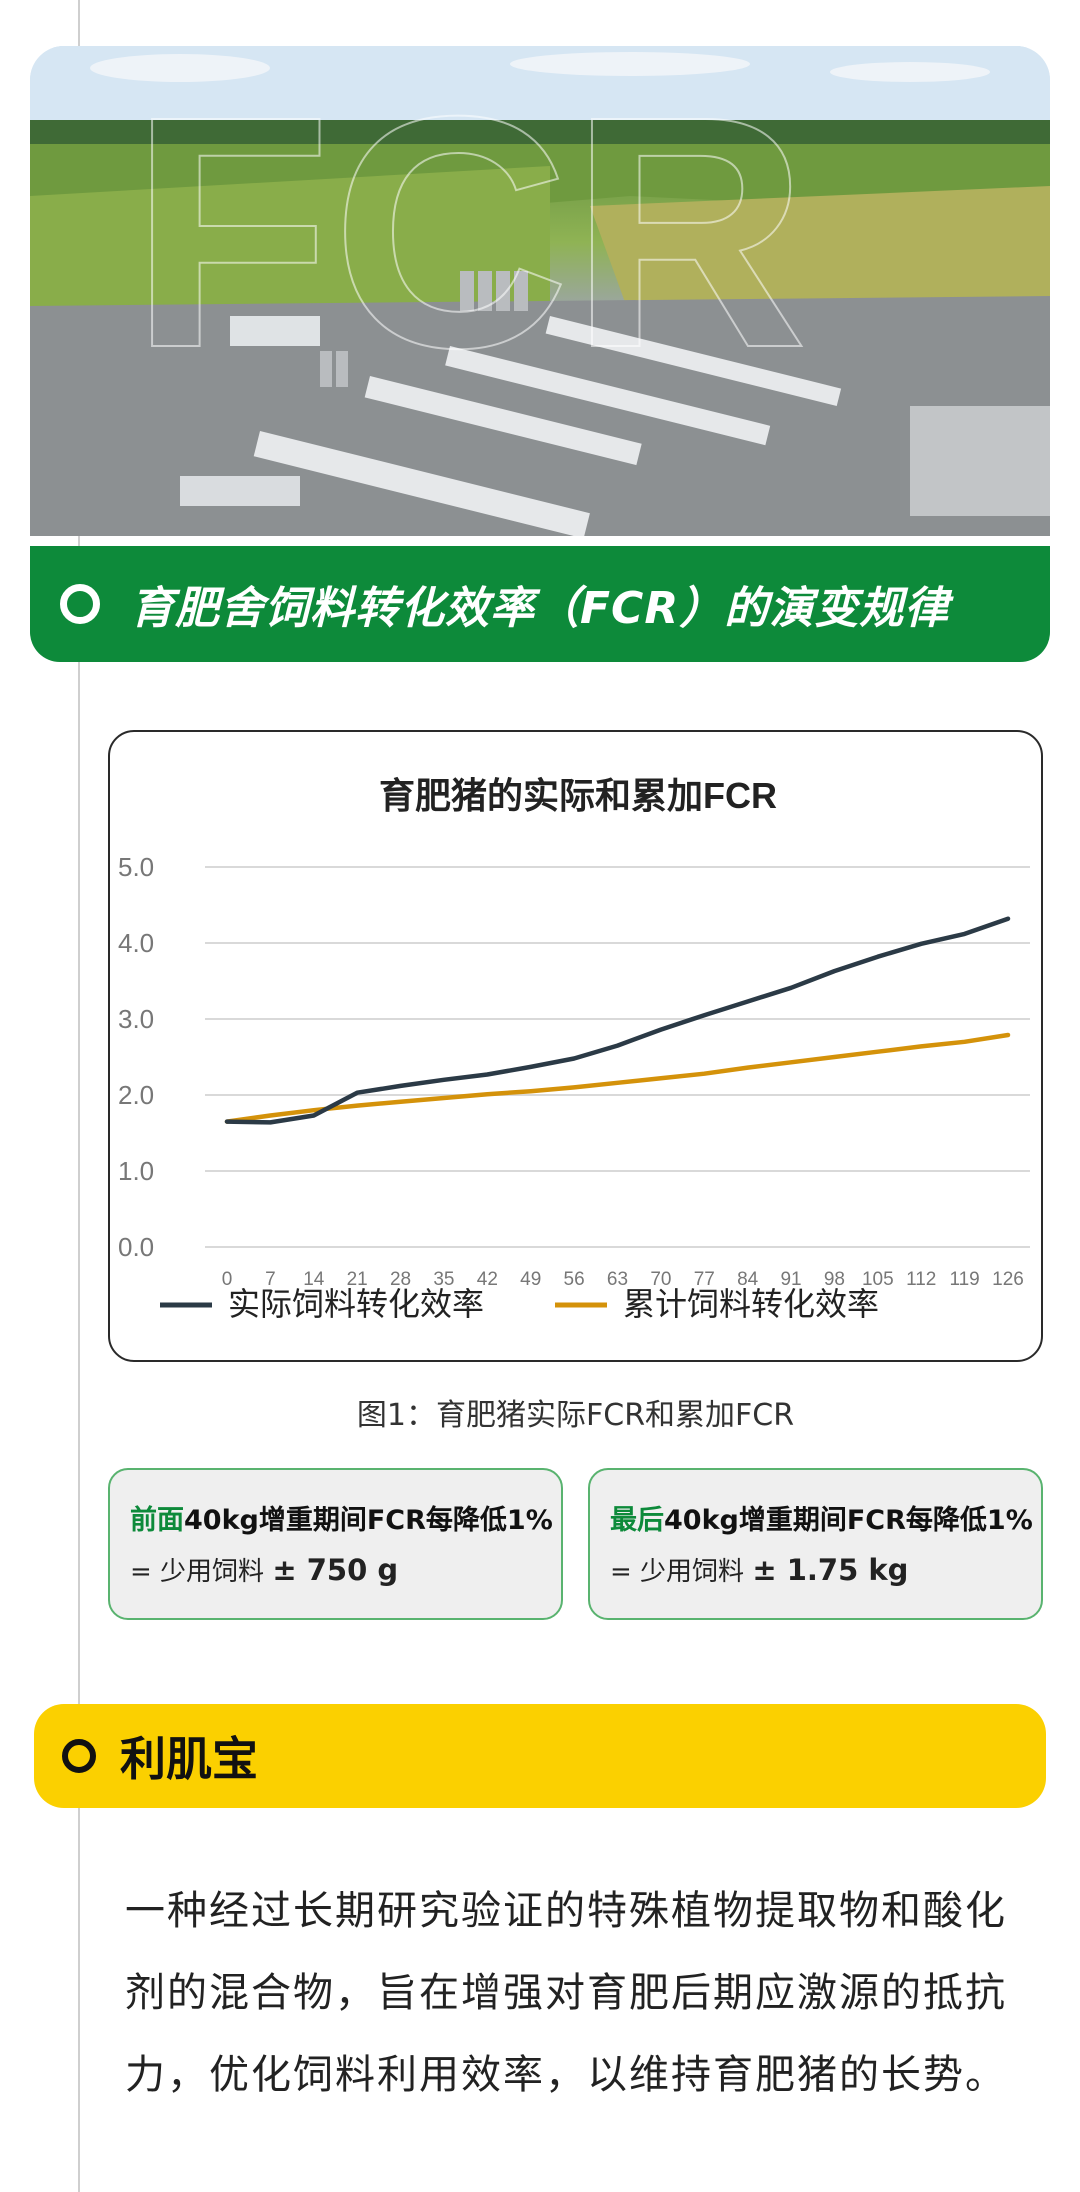 The height and width of the screenshot is (2192, 1080). I want to click on x-tick-label: 84, so click(748, 1279).